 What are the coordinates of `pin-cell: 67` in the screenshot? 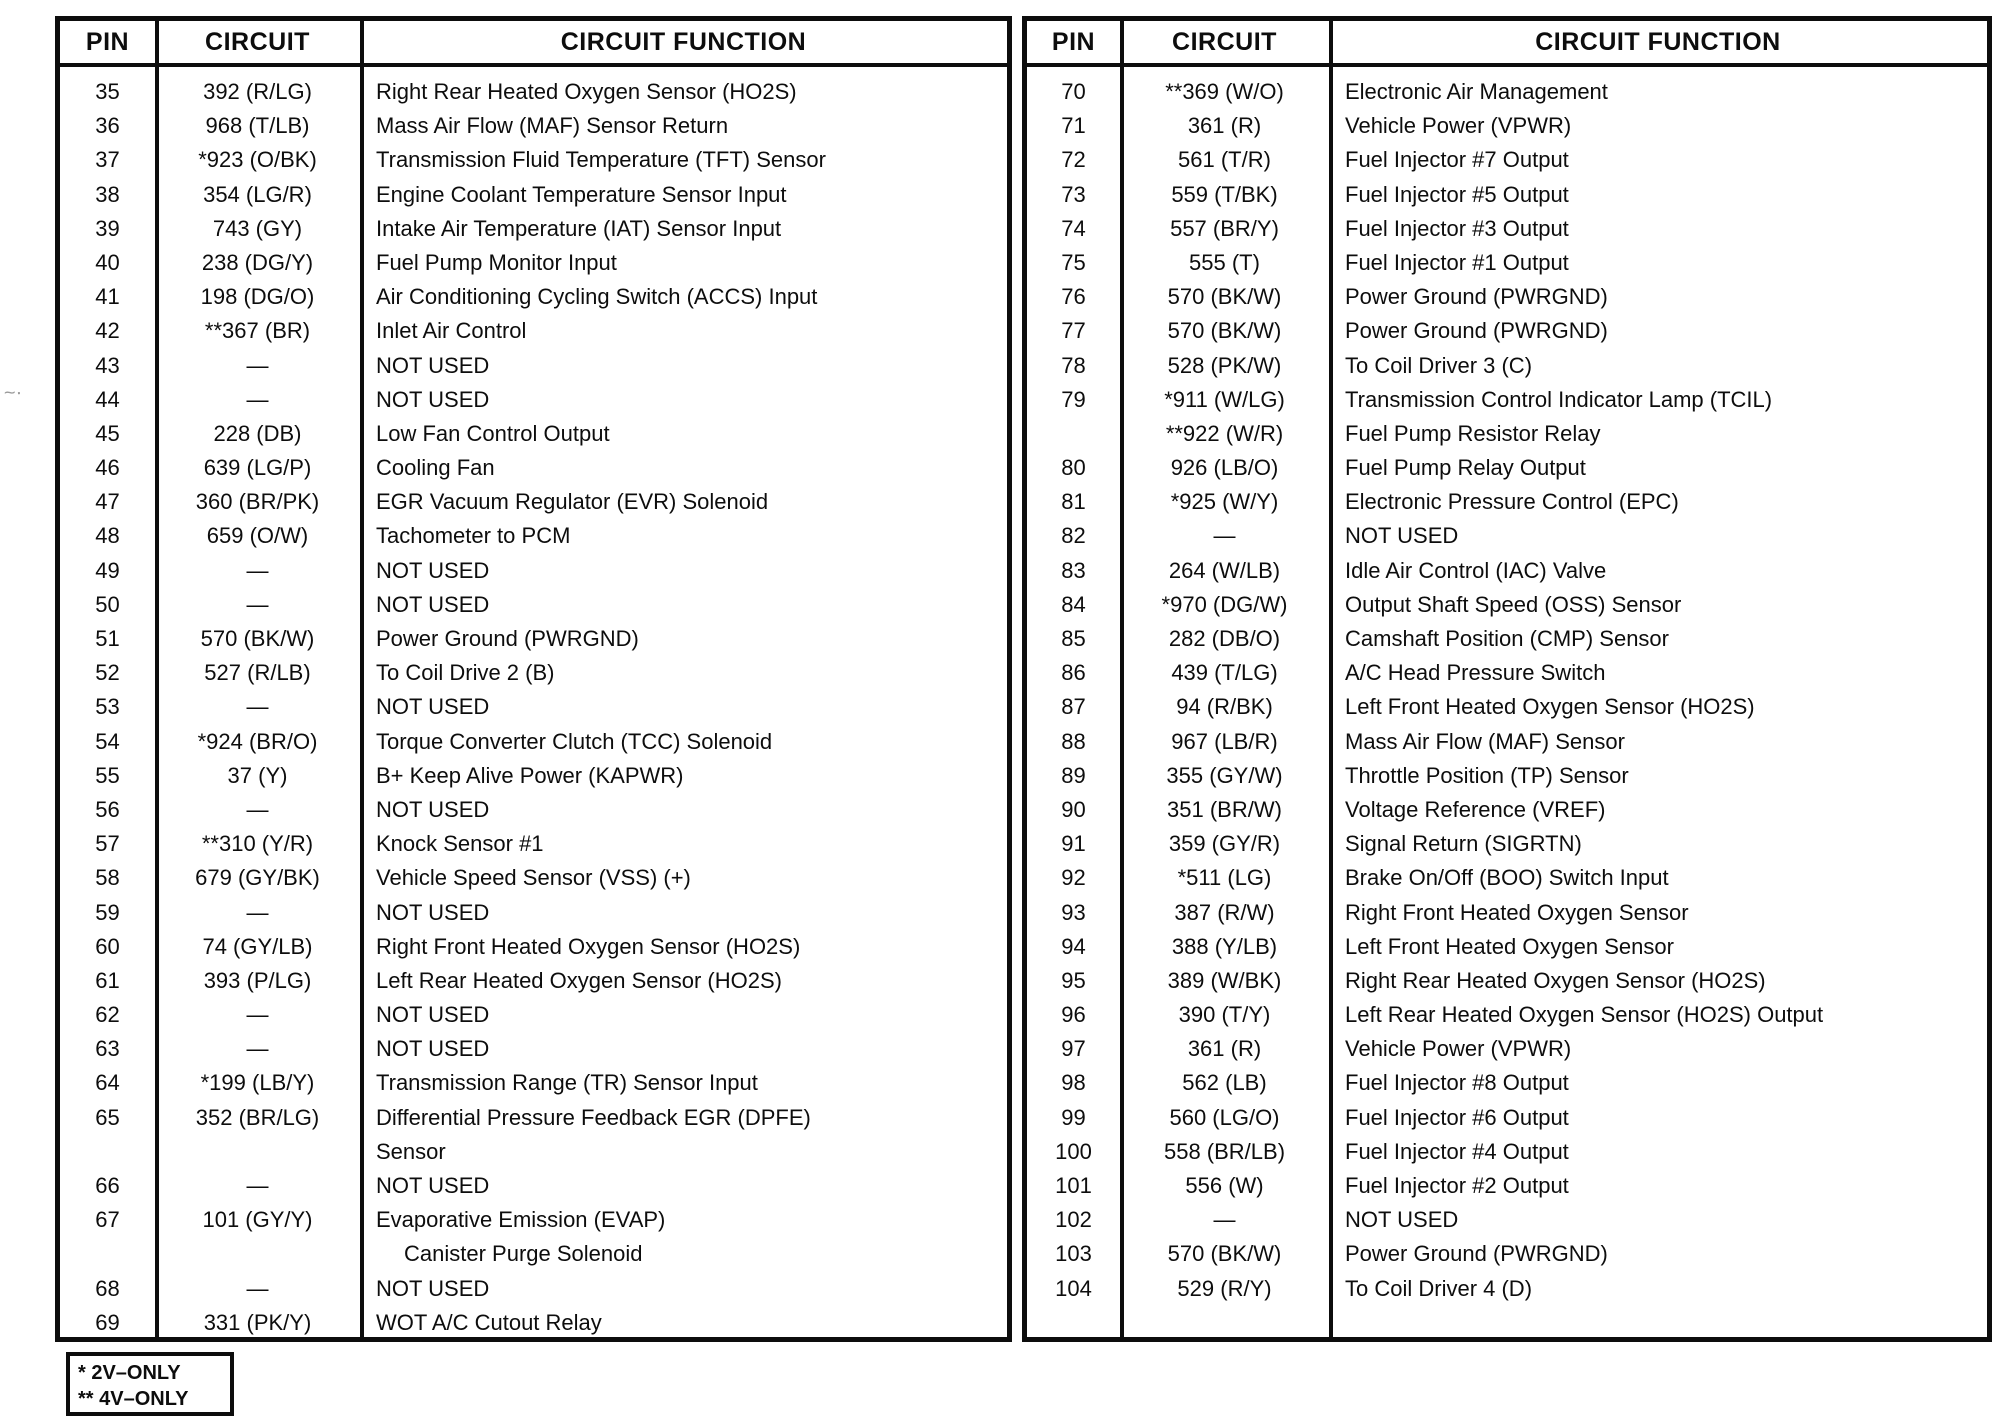 It's located at (107, 1220).